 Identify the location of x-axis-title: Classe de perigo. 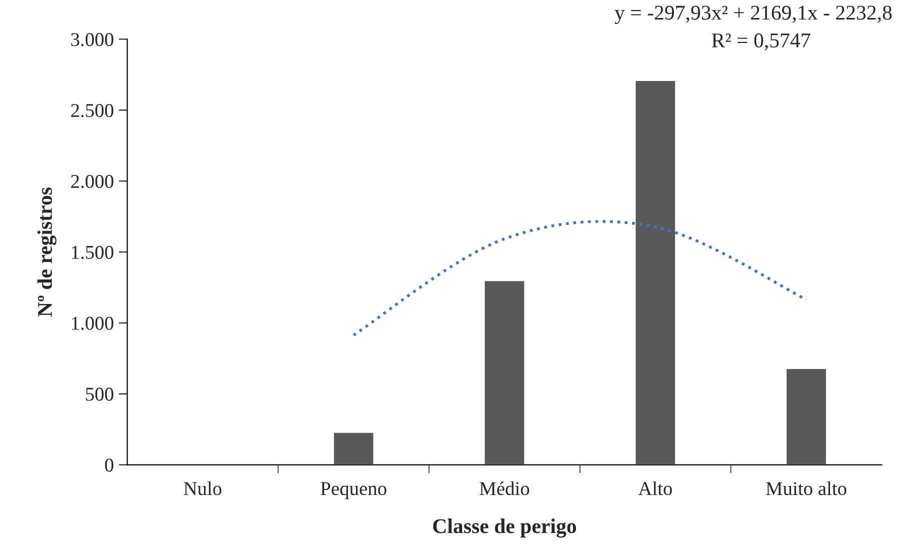
(504, 528).